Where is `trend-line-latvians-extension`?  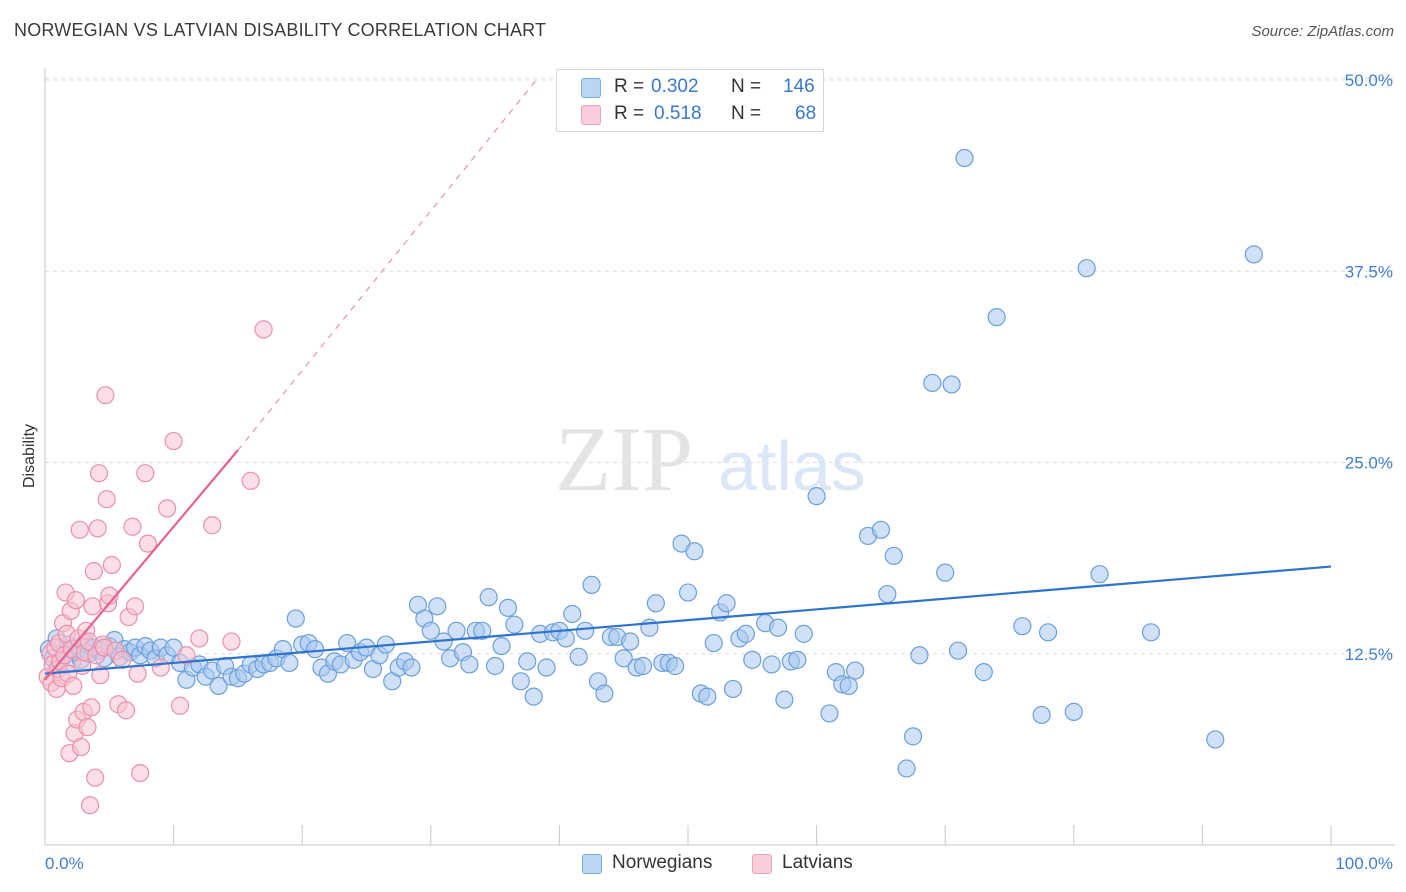
trend-line-latvians-extension is located at coordinates (387, 265).